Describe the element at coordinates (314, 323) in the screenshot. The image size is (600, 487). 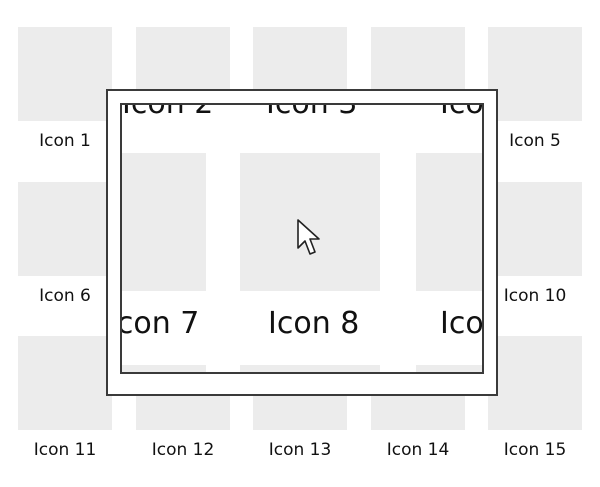
I see `magnified-label: Icon 8` at that location.